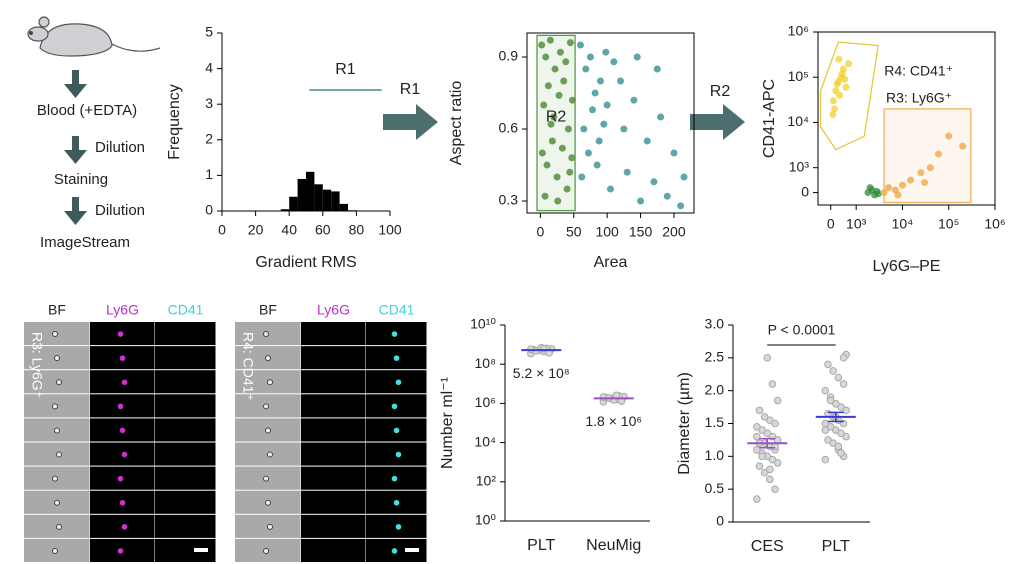  Describe the element at coordinates (268, 310) in the screenshot. I see `channel-label: BF` at that location.